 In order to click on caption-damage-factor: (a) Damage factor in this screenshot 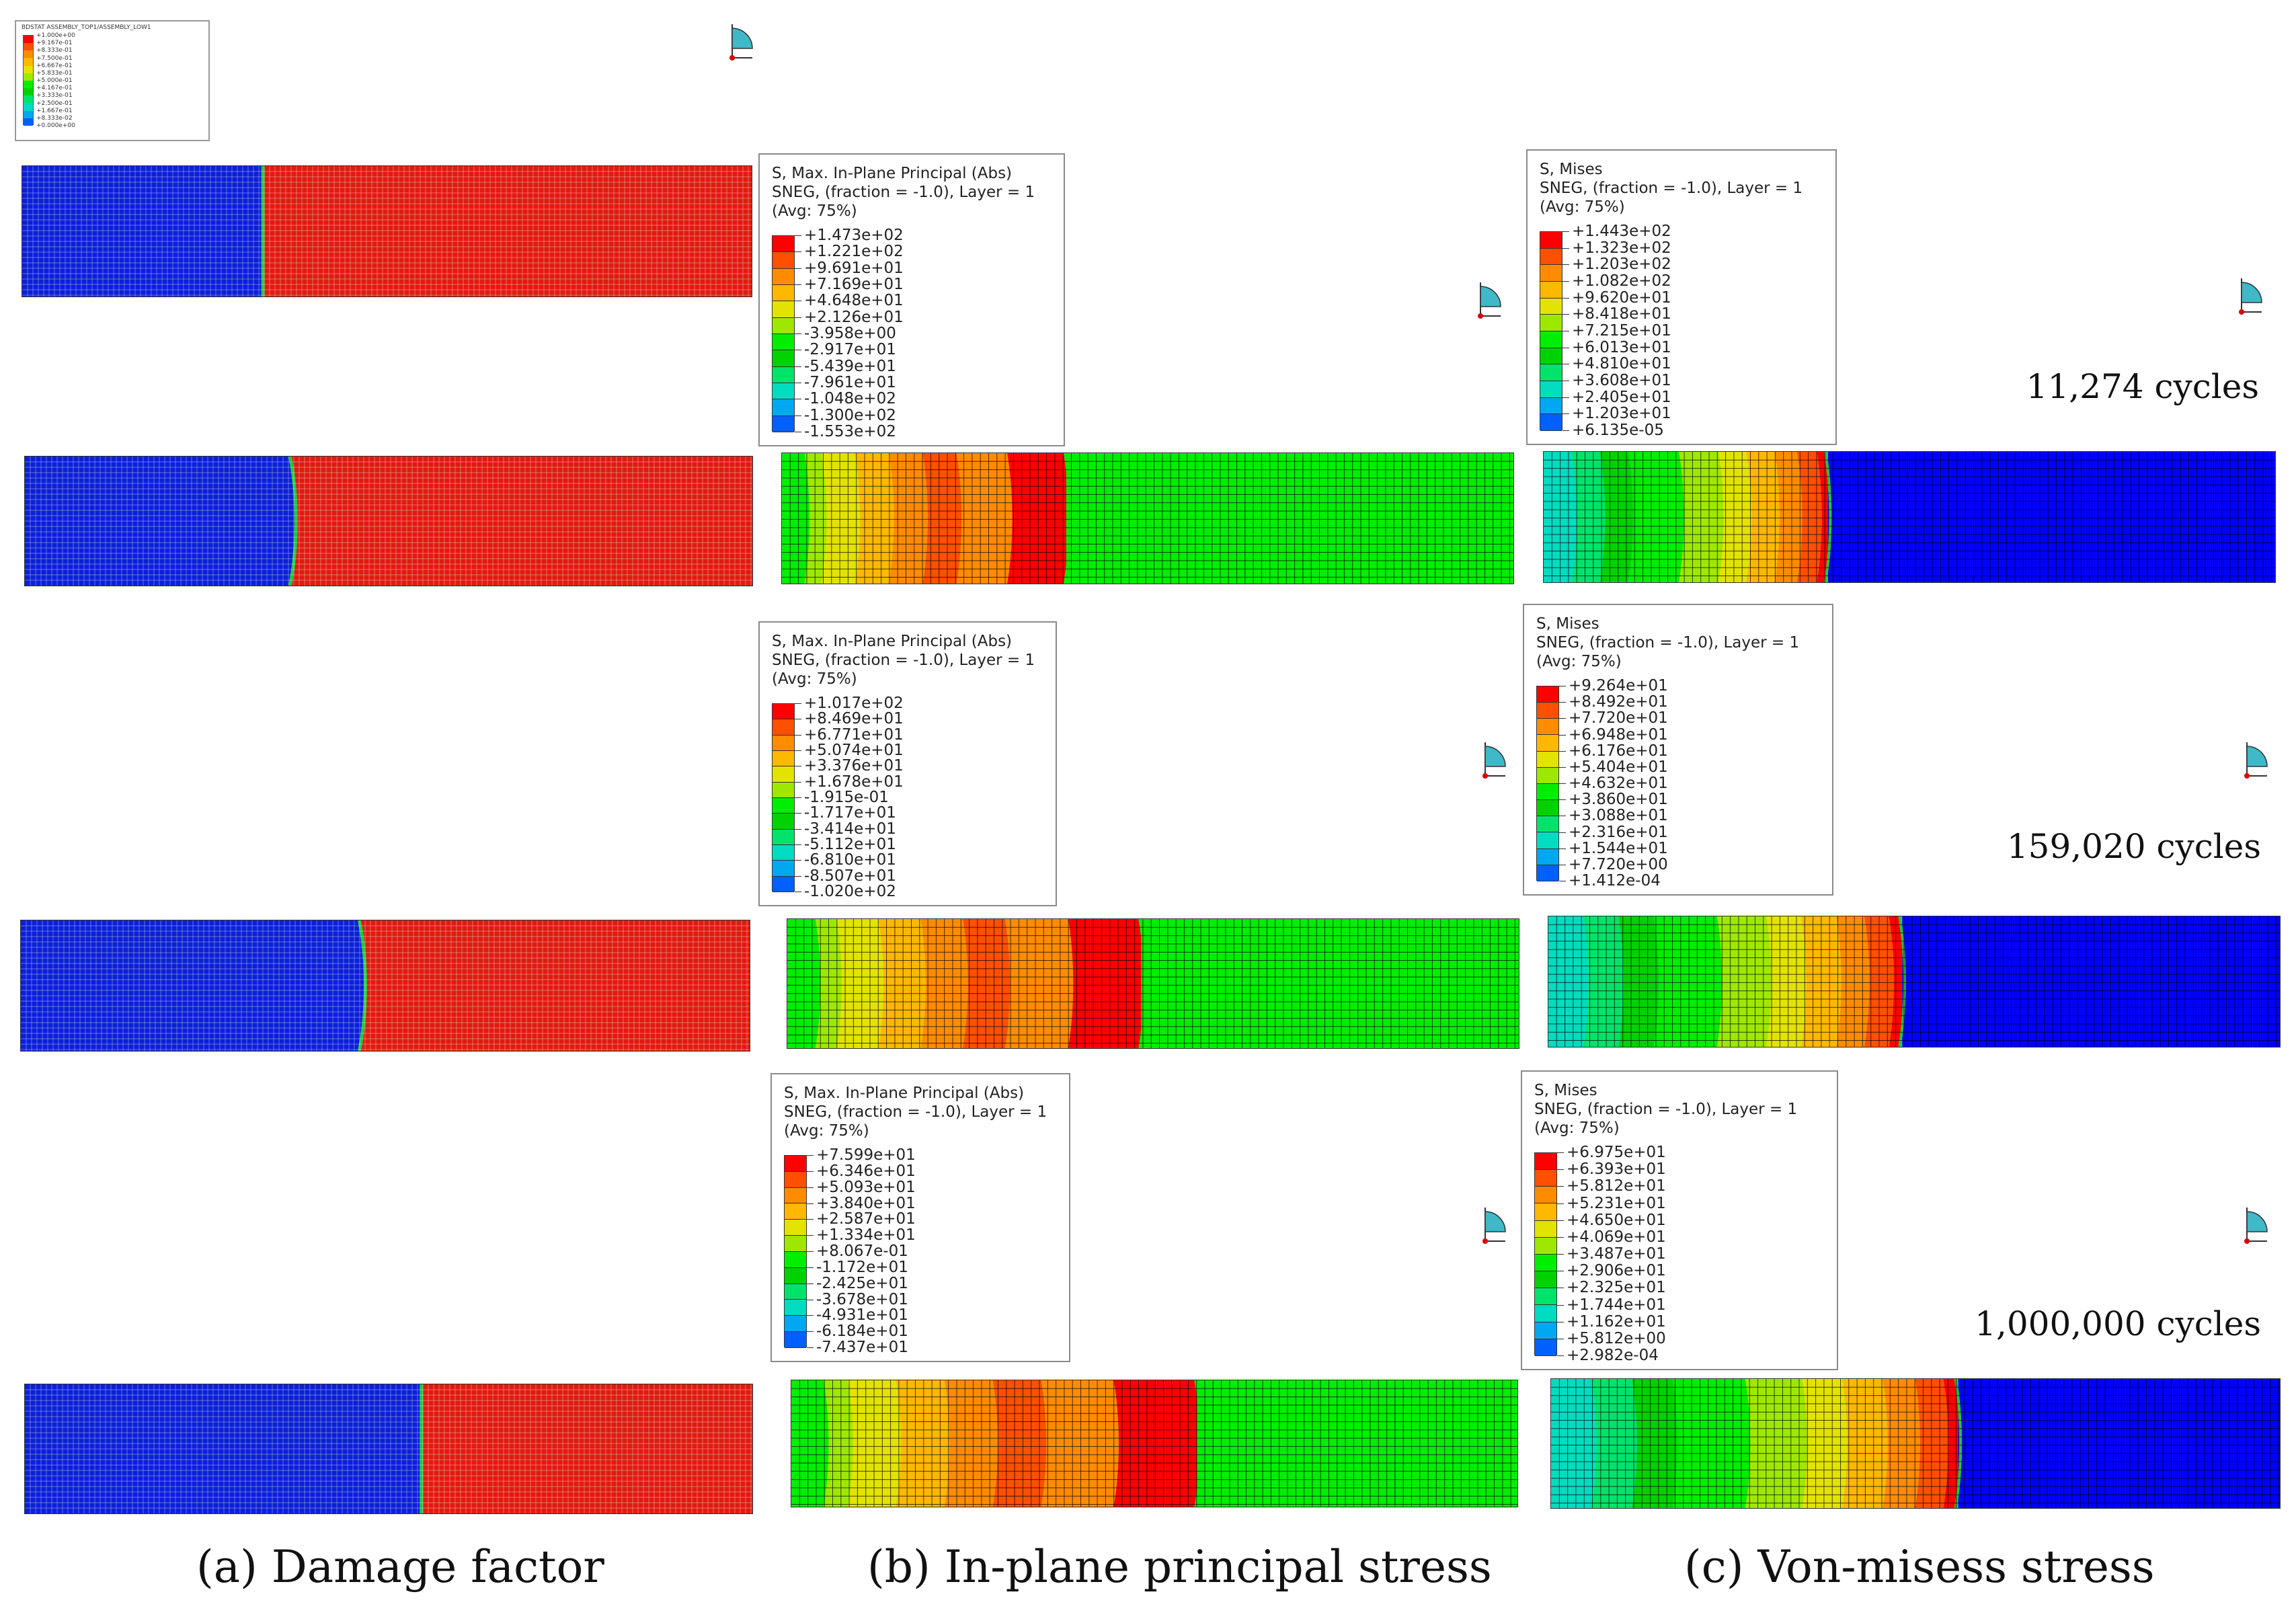, I will do `click(400, 1567)`.